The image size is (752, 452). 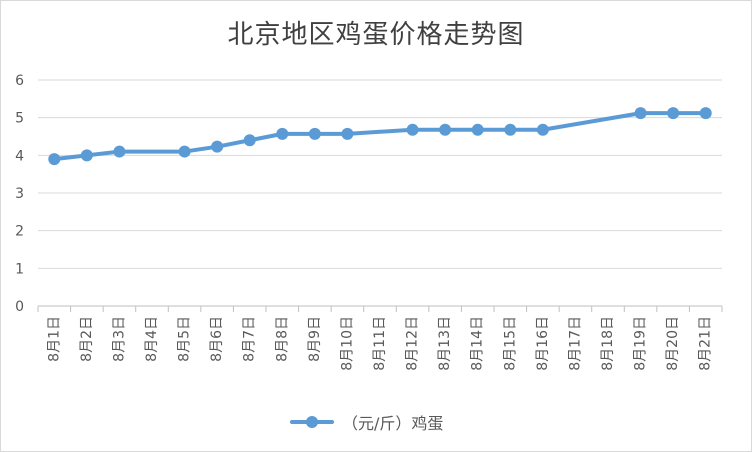 What do you see at coordinates (510, 343) in the screenshot?
I see `x-tick-label: 8月15日` at bounding box center [510, 343].